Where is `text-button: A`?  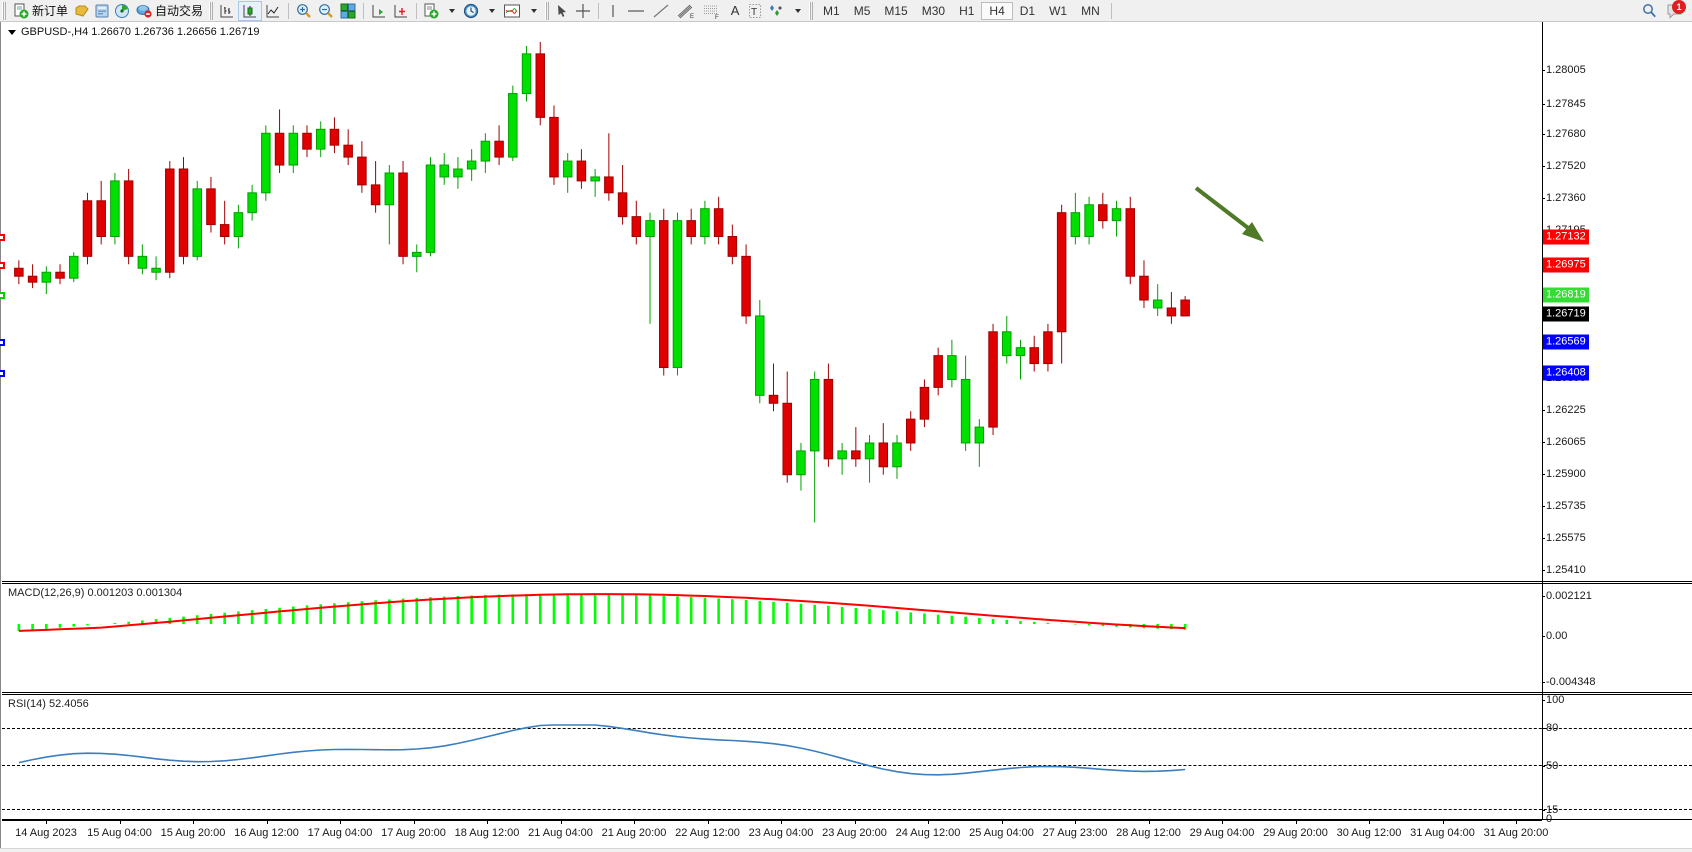 text-button: A is located at coordinates (735, 11).